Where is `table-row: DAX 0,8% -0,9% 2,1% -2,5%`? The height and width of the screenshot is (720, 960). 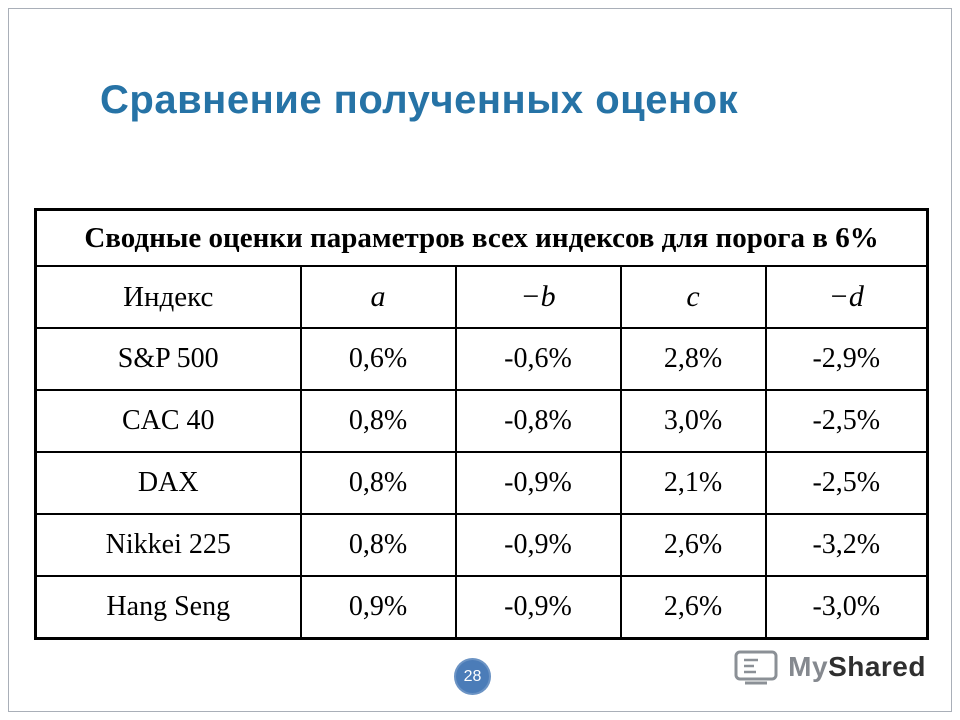
table-row: DAX 0,8% -0,9% 2,1% -2,5% is located at coordinates (481, 483).